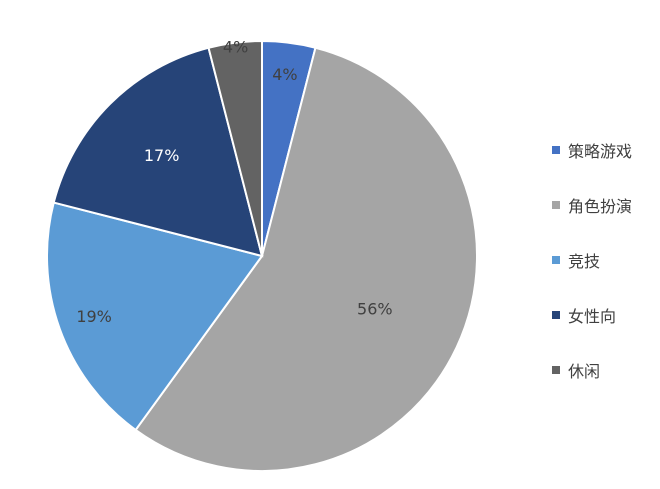  I want to click on legend-label-female-oriented: 女性向, so click(592, 316).